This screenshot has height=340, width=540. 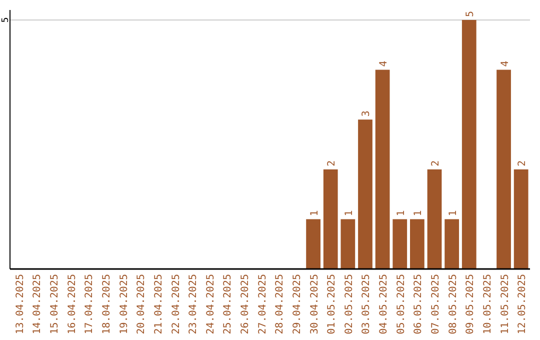 What do you see at coordinates (522, 304) in the screenshot?
I see `x-tick-label: 12.05.2025` at bounding box center [522, 304].